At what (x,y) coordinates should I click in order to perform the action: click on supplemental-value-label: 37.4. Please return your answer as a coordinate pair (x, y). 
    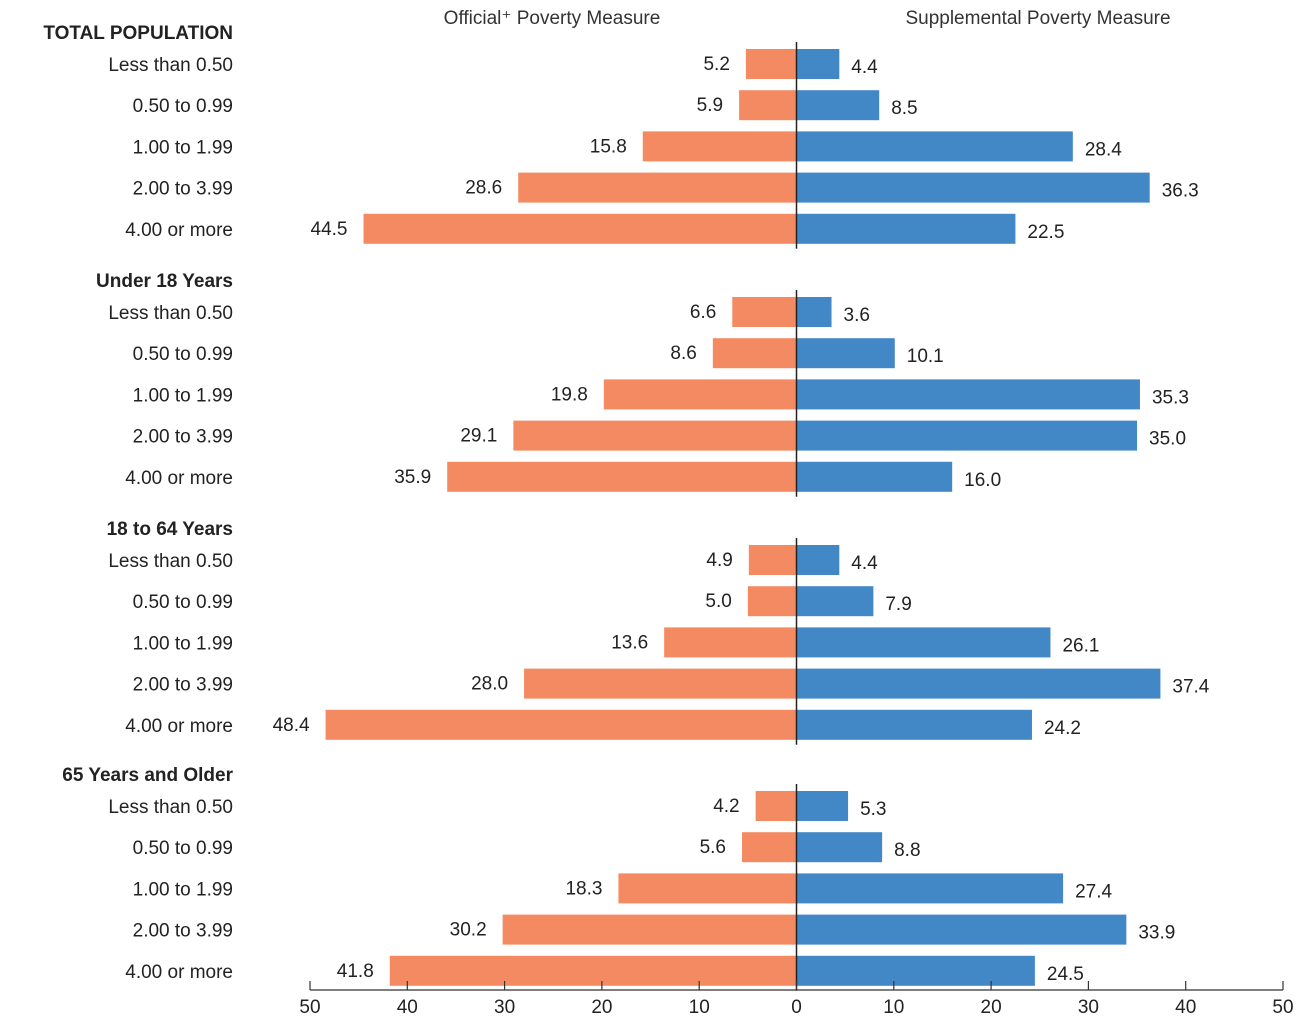
    Looking at the image, I should click on (1190, 687).